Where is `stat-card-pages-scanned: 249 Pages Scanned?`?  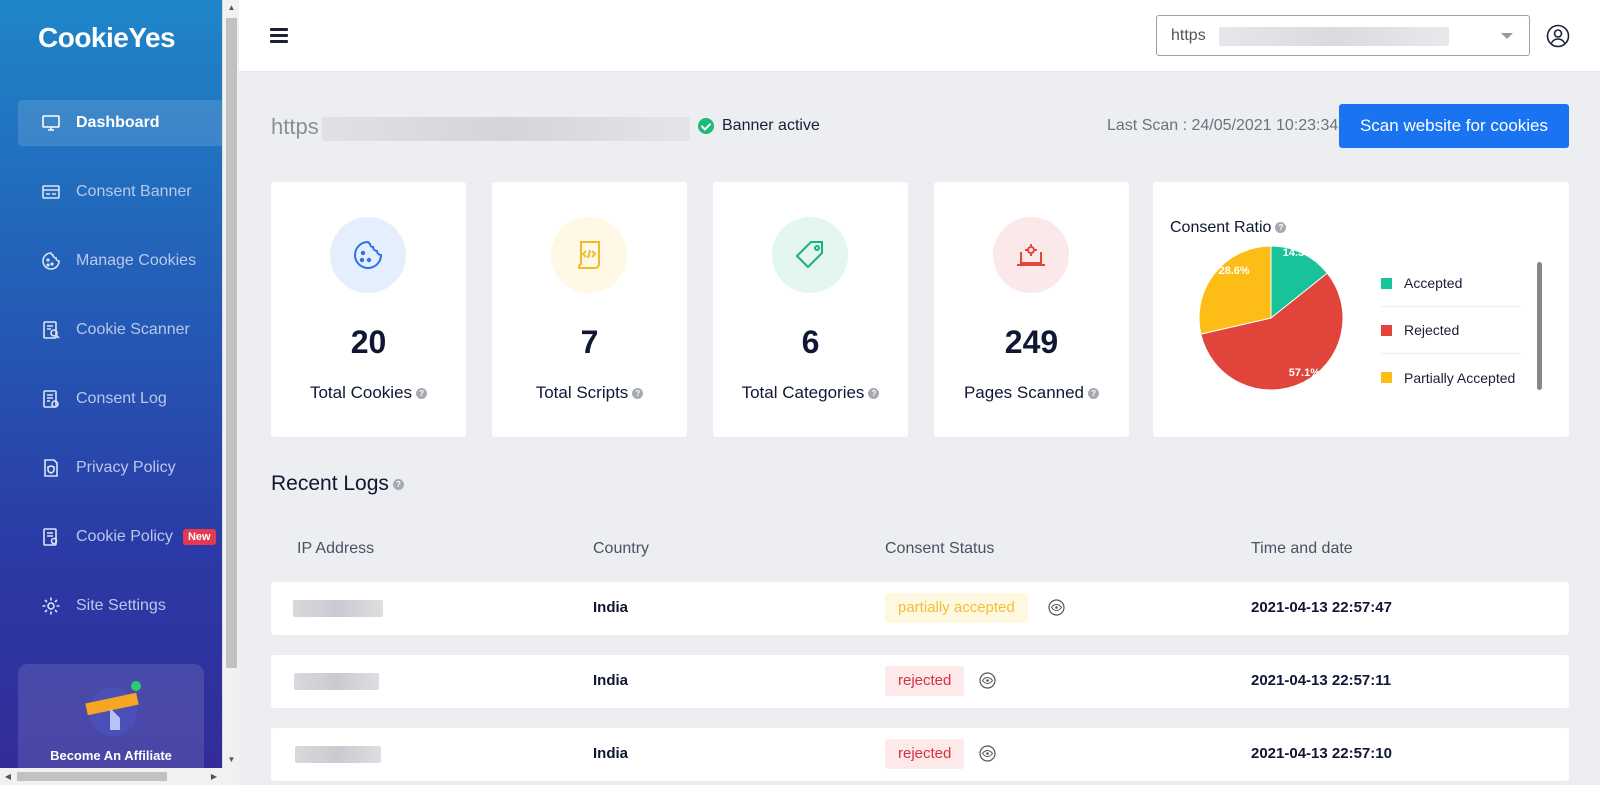
stat-card-pages-scanned: 249 Pages Scanned? is located at coordinates (1031, 309).